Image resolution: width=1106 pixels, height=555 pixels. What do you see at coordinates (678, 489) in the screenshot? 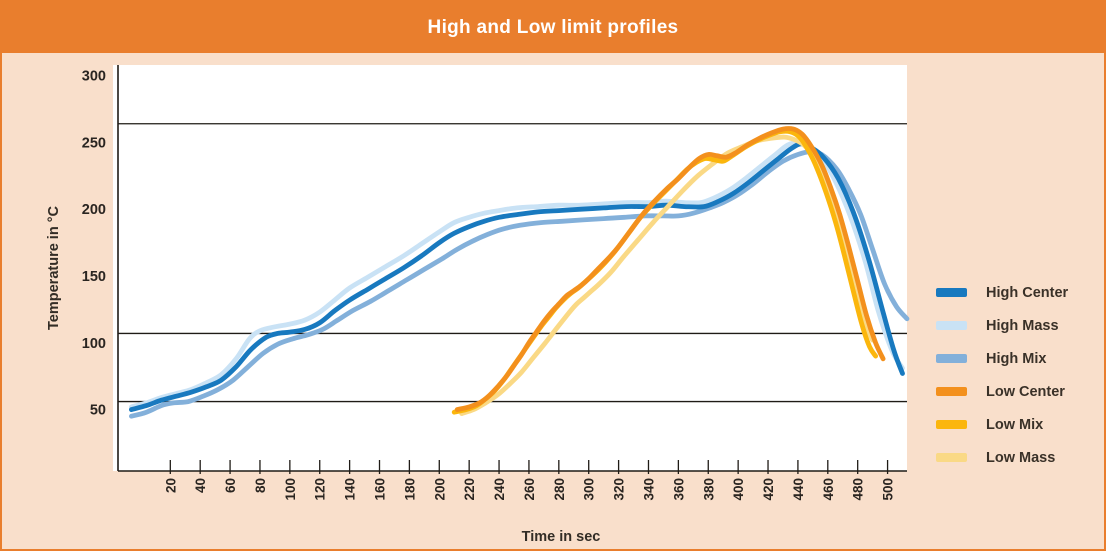
I see `svg-text: 360` at bounding box center [678, 489].